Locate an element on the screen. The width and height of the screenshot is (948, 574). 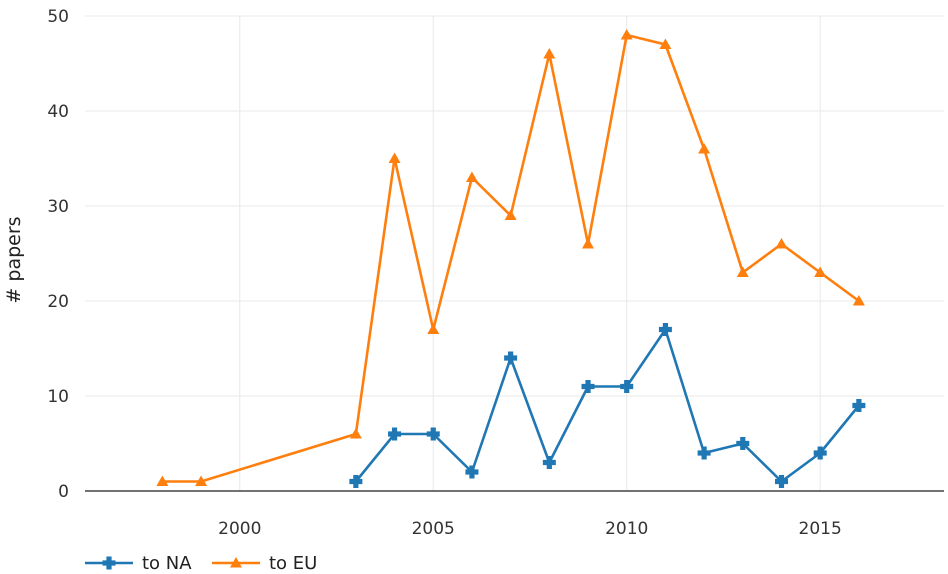
y-tick-label: 20 is located at coordinates (58, 302).